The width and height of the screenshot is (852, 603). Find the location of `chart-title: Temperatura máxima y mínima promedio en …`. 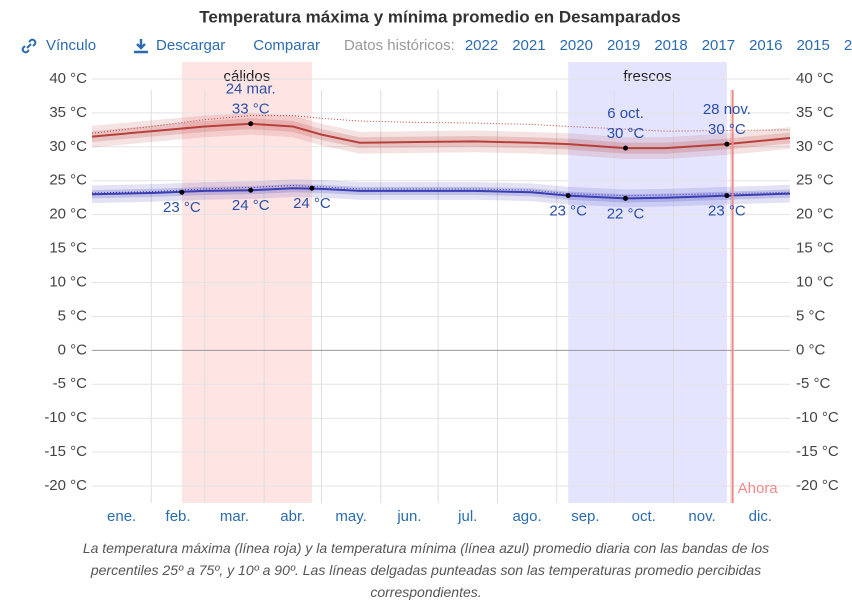

chart-title: Temperatura máxima y mínima promedio en … is located at coordinates (440, 16).